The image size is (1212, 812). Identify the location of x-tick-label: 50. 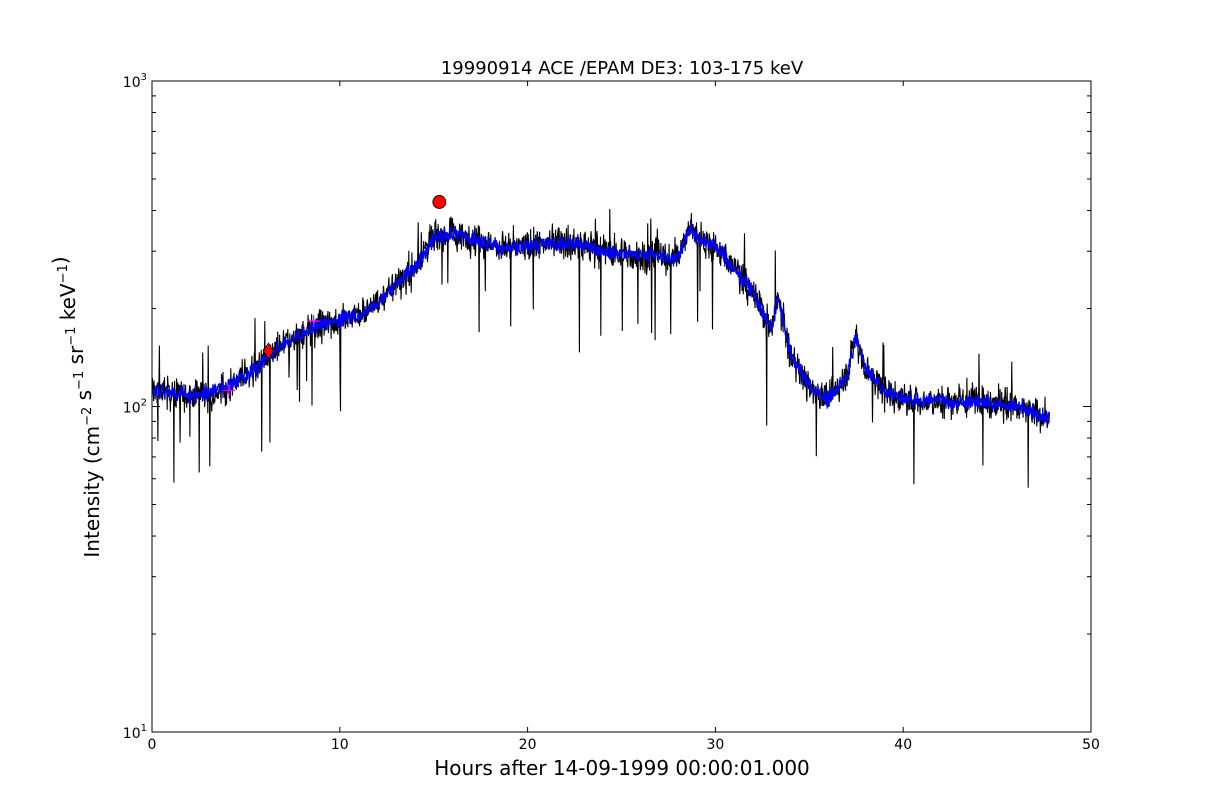
(1091, 745).